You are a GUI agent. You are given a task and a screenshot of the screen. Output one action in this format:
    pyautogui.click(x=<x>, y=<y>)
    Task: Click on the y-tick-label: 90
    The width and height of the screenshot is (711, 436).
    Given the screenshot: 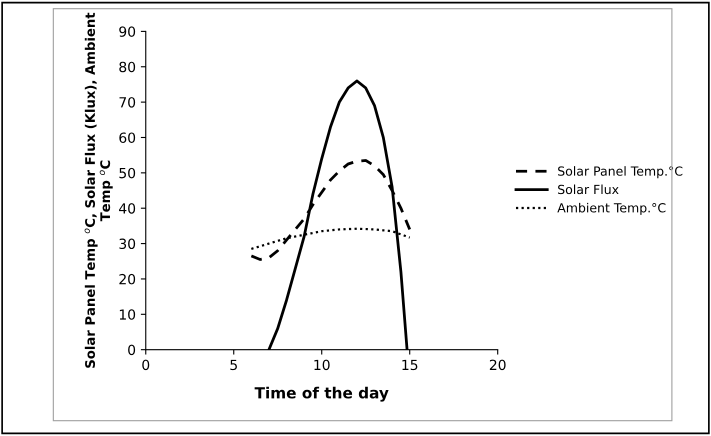 What is the action you would take?
    pyautogui.click(x=127, y=31)
    